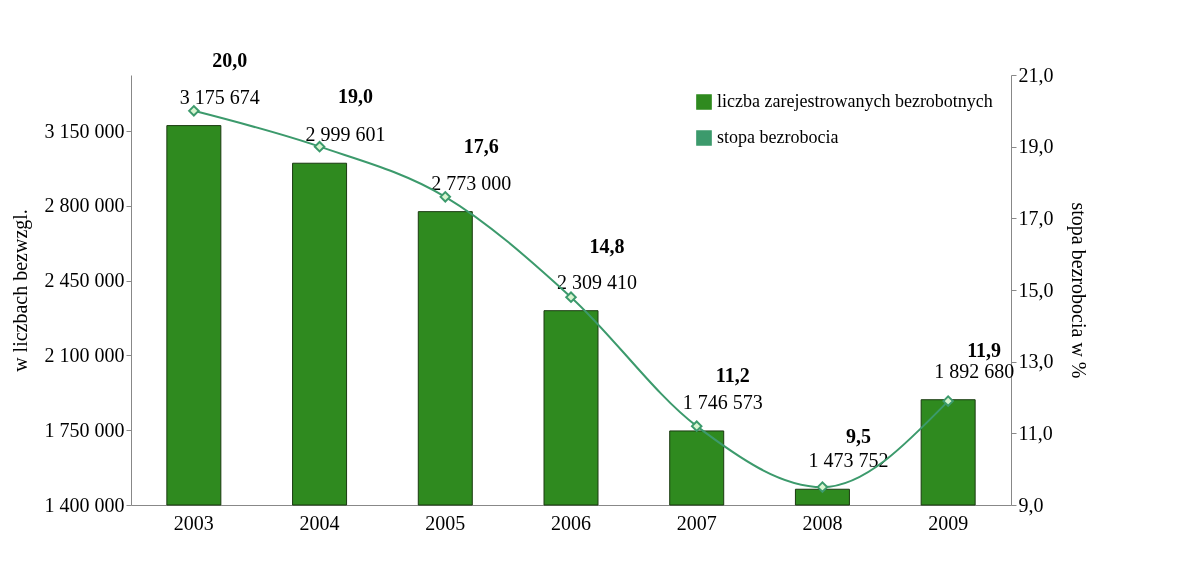 Image resolution: width=1186 pixels, height=577 pixels. I want to click on y-tick-label: 2 100 000, so click(84, 354).